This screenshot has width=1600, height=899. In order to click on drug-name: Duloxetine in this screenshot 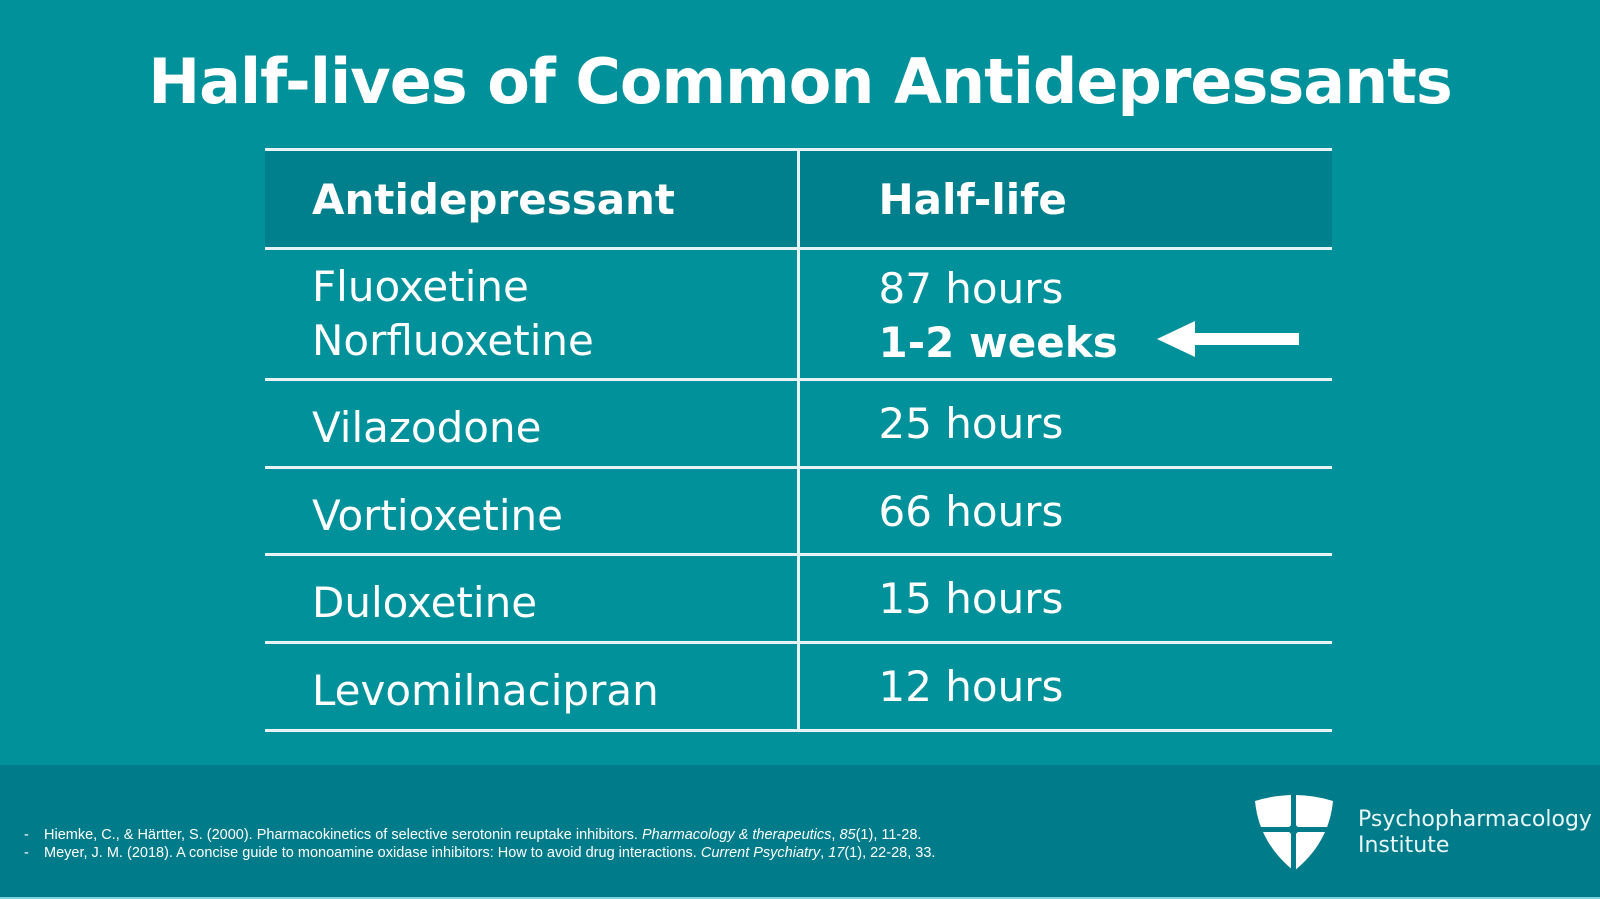, I will do `click(532, 599)`.